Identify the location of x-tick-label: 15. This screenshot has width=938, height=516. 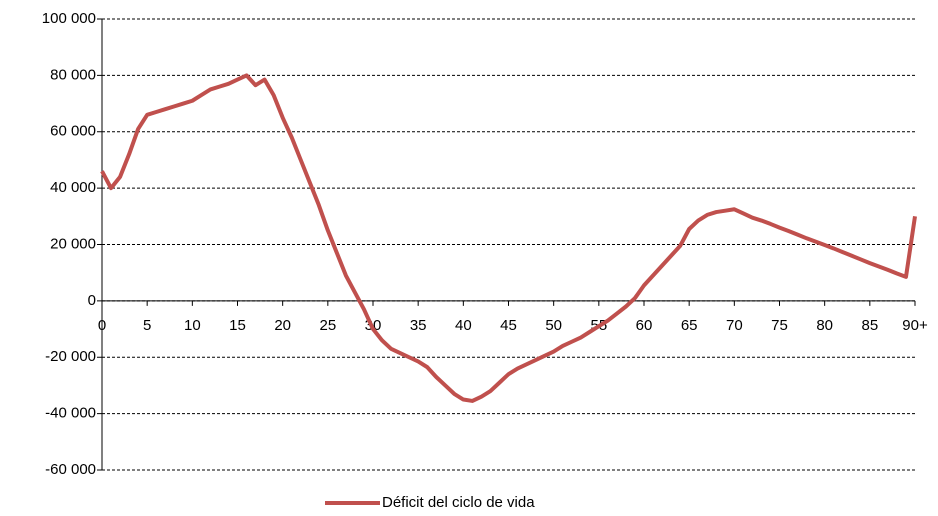
(237, 325).